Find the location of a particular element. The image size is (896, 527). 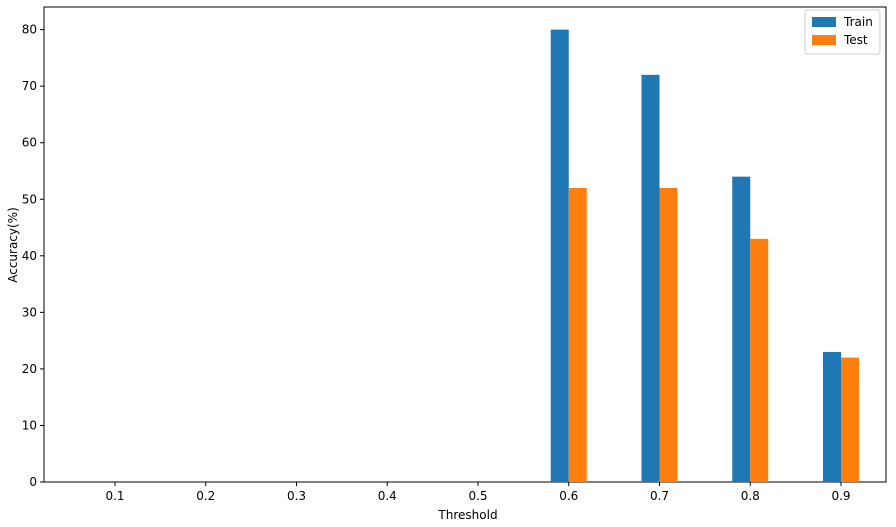

x-tick-label: 0.6 is located at coordinates (568, 496).